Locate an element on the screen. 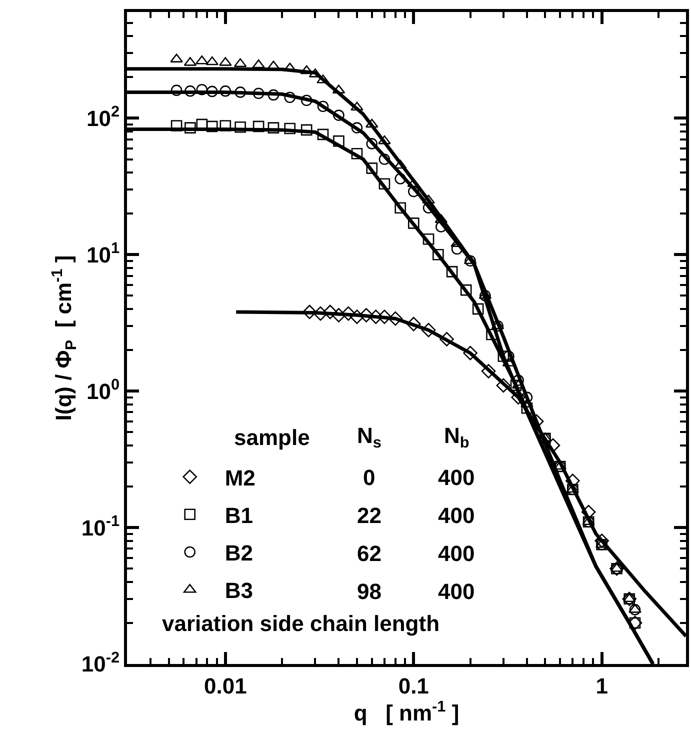 The image size is (691, 755). y-tick-label: 10$^{0}$ is located at coordinates (103, 390).